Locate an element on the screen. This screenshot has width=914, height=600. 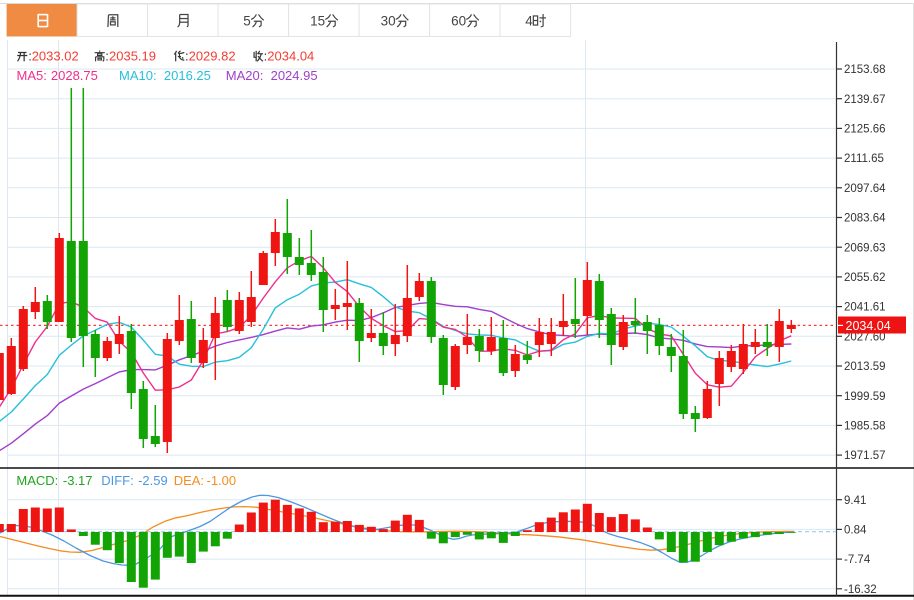
svg-text: DIFF: is located at coordinates (117, 480).